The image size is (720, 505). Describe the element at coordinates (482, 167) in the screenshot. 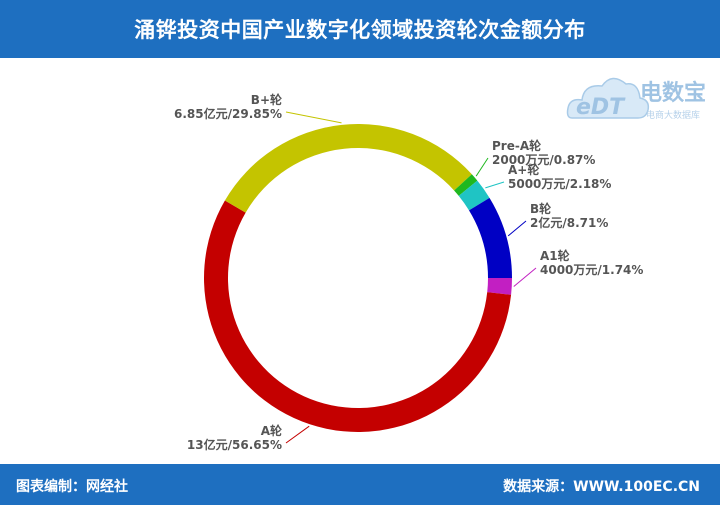

I see `leader-line-pre-a` at that location.